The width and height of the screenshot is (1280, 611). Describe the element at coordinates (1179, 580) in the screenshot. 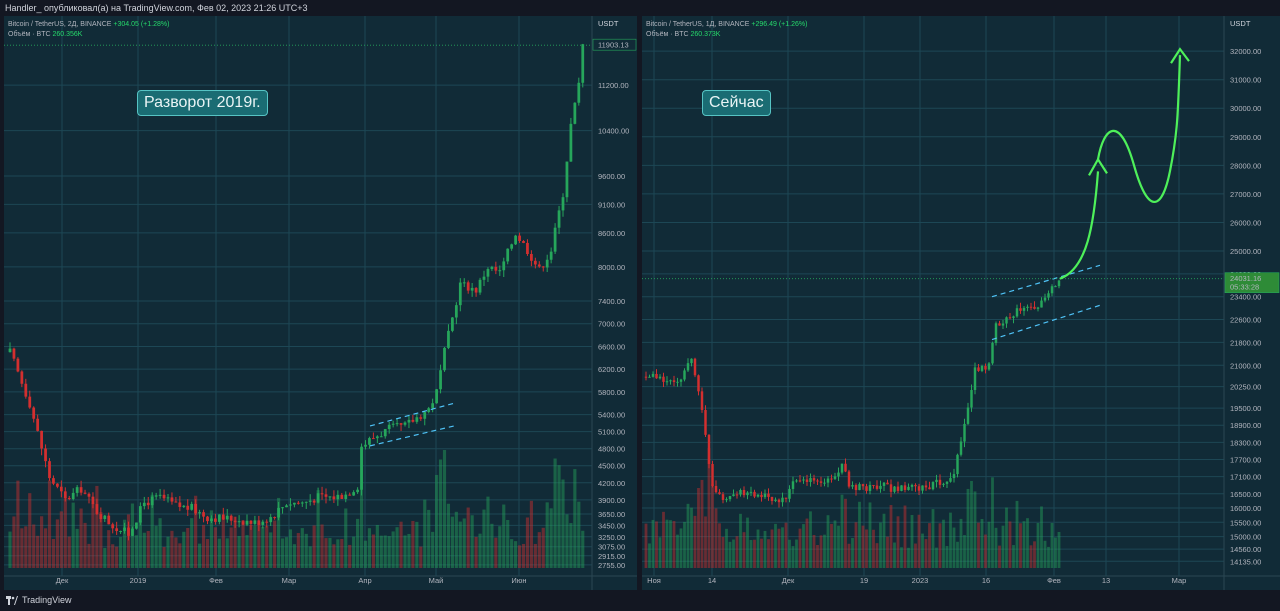

I see `x-tick-label: Мар` at that location.